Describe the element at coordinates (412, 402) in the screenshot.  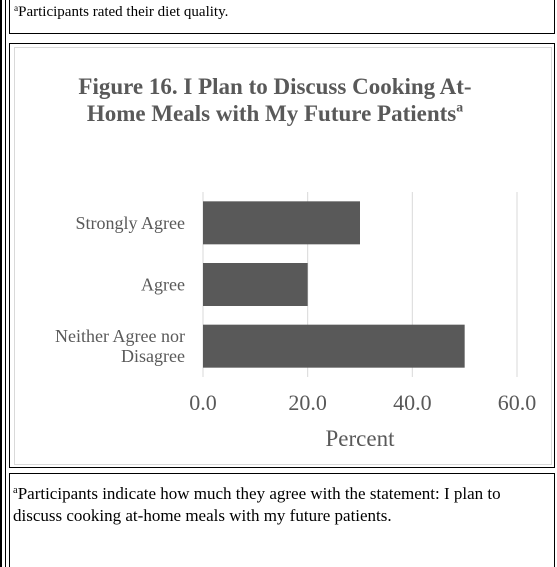
I see `x-tick-label-2: 40.0` at that location.